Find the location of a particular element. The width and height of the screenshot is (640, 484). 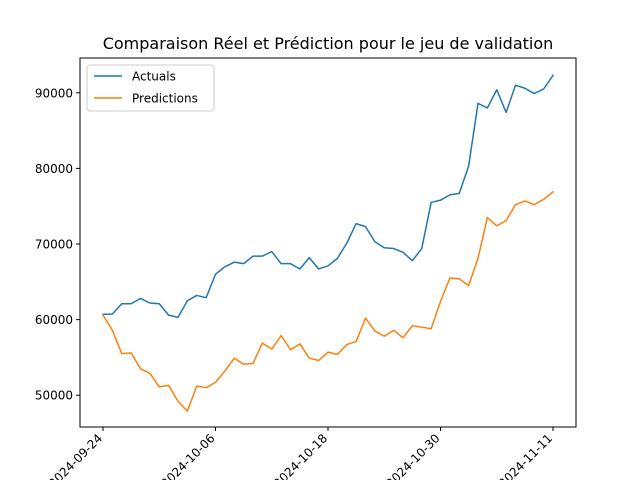

y-tick-label: 60000 is located at coordinates (54, 320).